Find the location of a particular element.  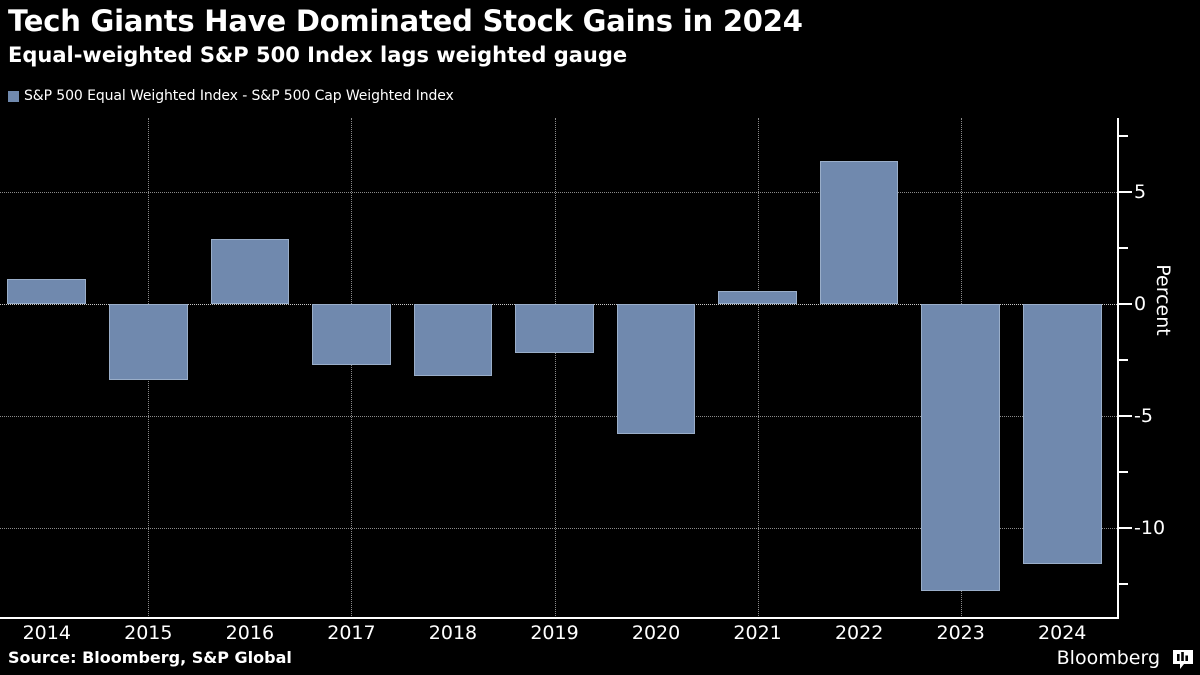

bar-2014 is located at coordinates (47, 292).